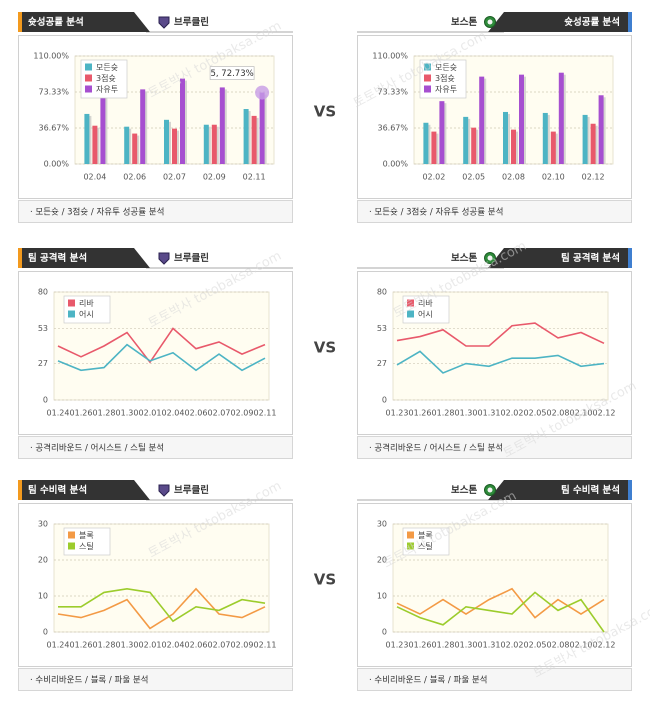  What do you see at coordinates (265, 413) in the screenshot?
I see `x-tick-label: 02.11` at bounding box center [265, 413].